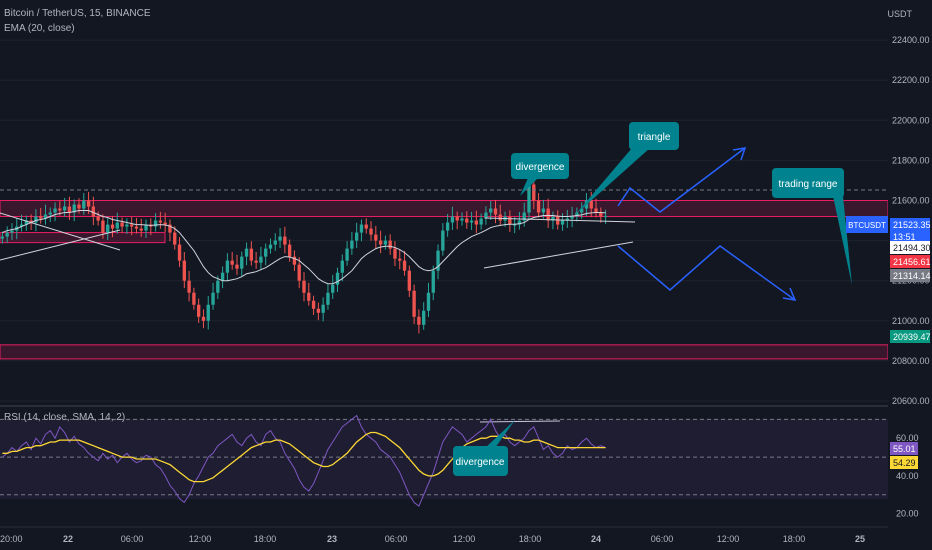 The image size is (932, 550). I want to click on x-tick-label: 24, so click(596, 539).